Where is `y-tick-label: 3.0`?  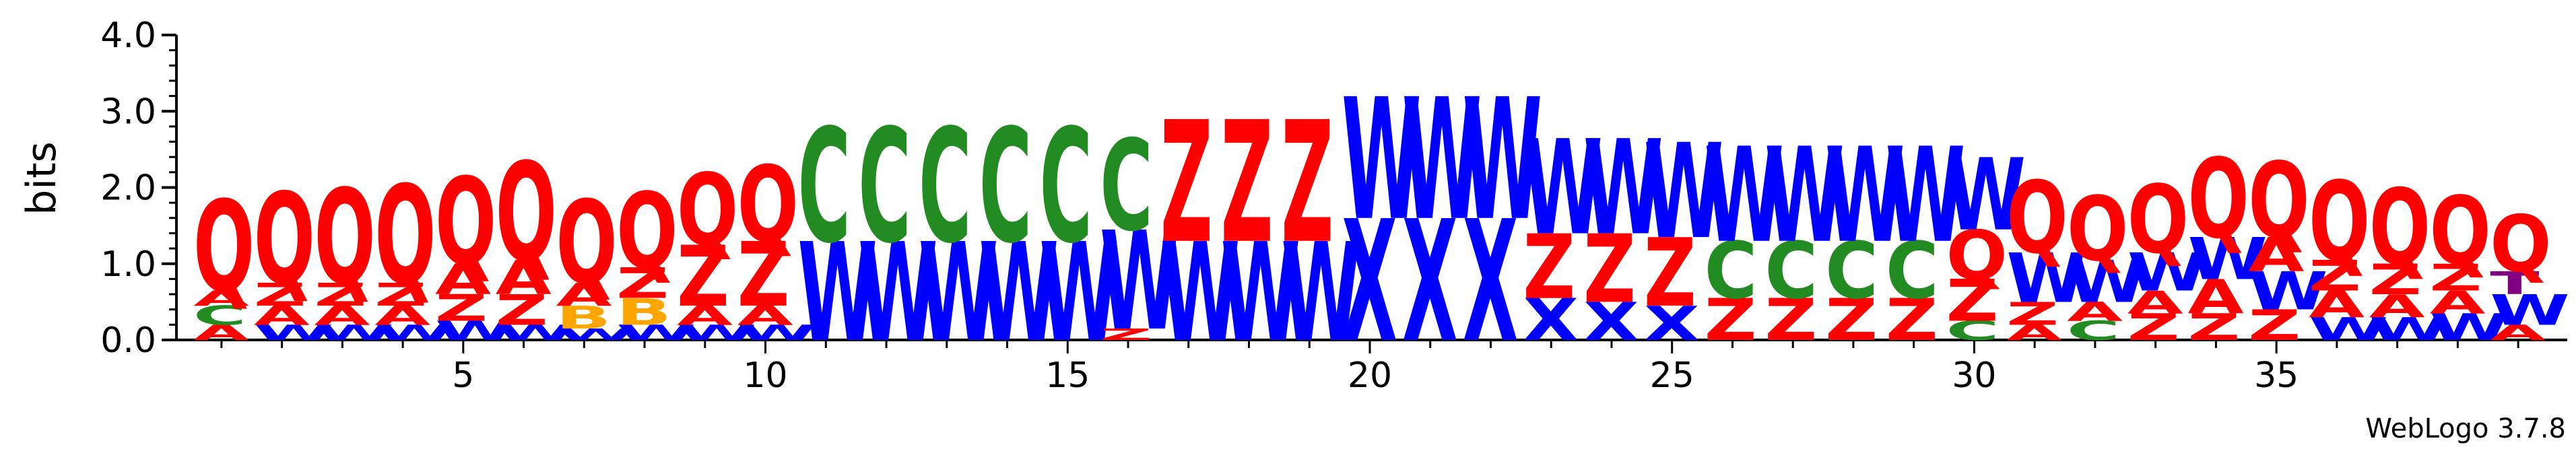
y-tick-label: 3.0 is located at coordinates (128, 112).